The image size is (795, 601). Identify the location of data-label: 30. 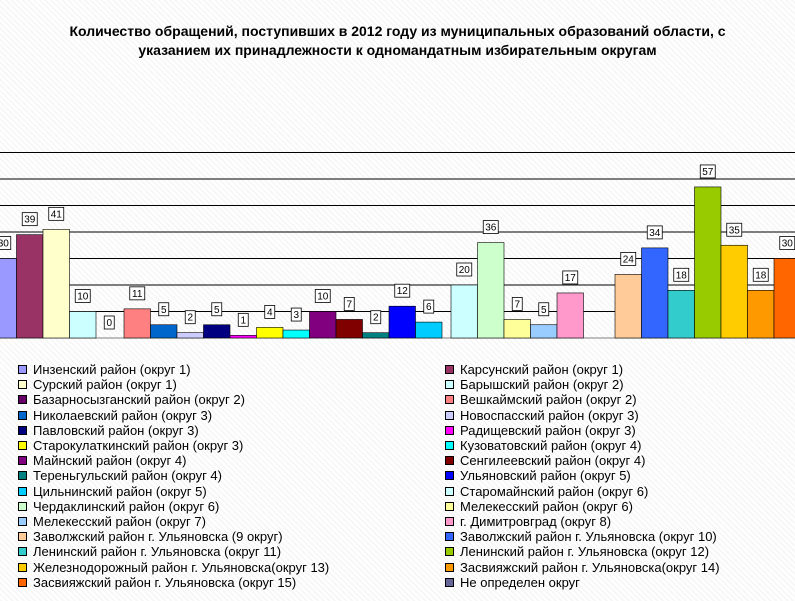
(4, 244).